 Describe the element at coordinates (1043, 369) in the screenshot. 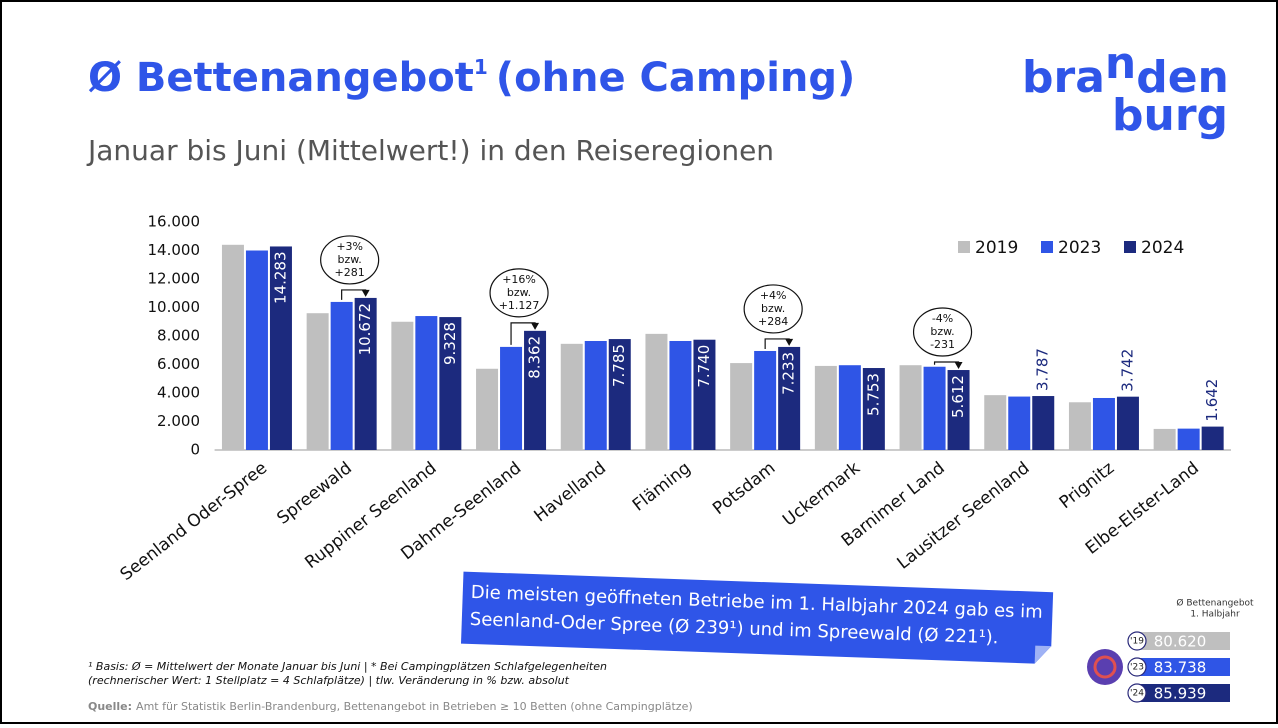

I see `value-label: 3.787` at that location.